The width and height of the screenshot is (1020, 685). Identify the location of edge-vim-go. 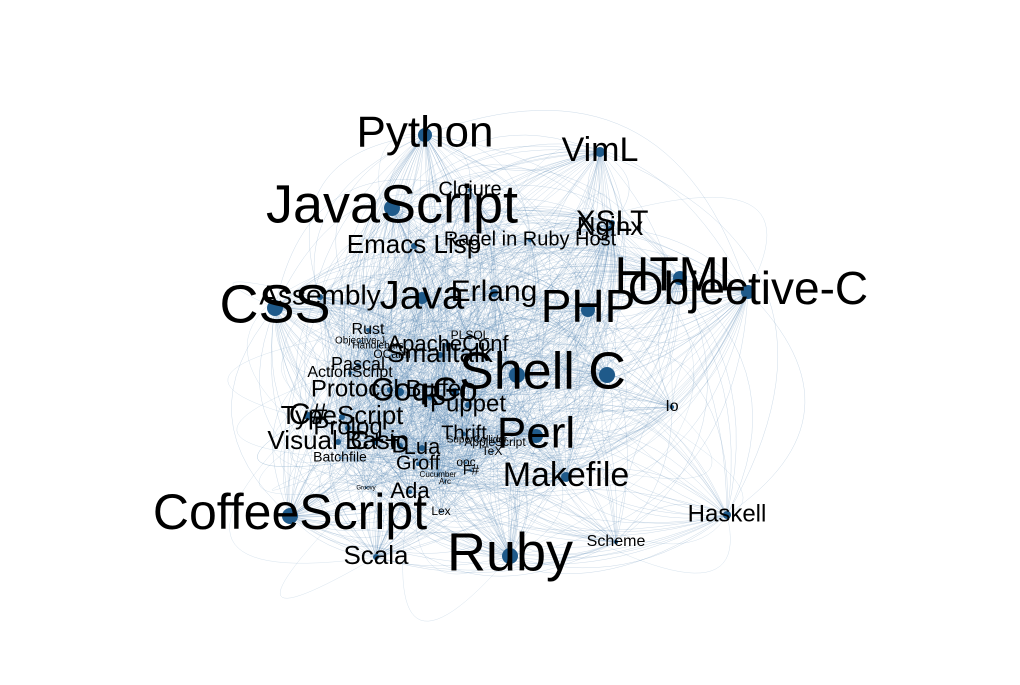
(520, 272).